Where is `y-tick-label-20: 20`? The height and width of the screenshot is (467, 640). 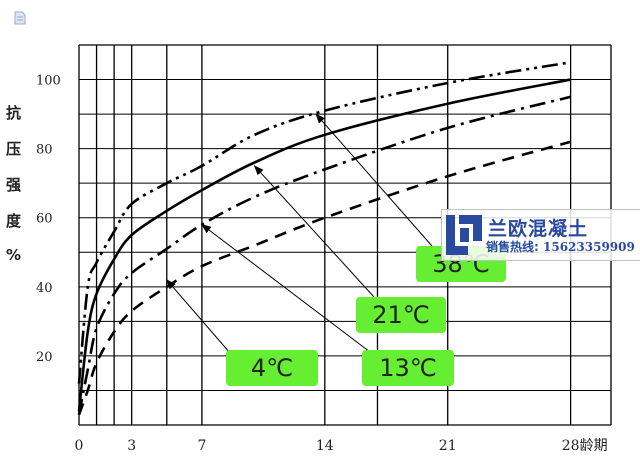
y-tick-label-20: 20 is located at coordinates (44, 357).